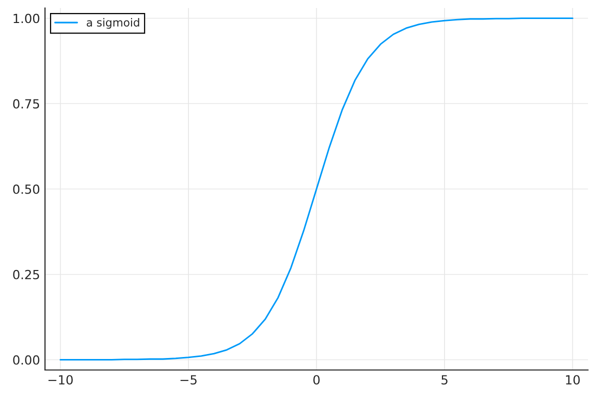 The height and width of the screenshot is (400, 600). What do you see at coordinates (26, 189) in the screenshot?
I see `y-tick-label: 0.50` at bounding box center [26, 189].